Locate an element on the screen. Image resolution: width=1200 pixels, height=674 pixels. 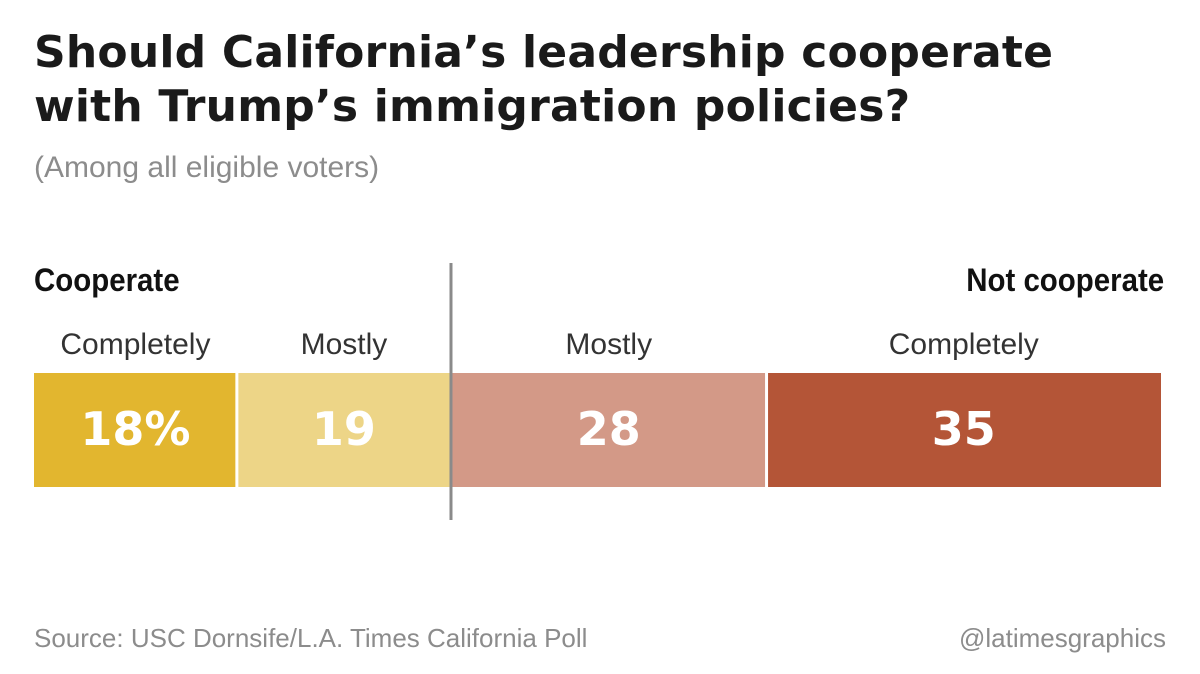
bar-not-cooperate-mostly is located at coordinates (609, 430).